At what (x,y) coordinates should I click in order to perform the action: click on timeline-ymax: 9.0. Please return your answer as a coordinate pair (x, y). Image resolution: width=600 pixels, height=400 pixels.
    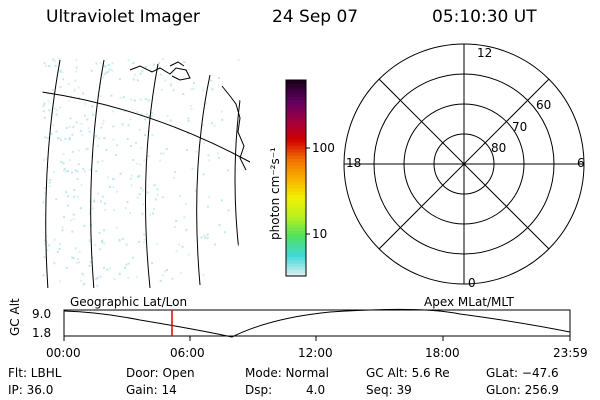
    Looking at the image, I should click on (42, 314).